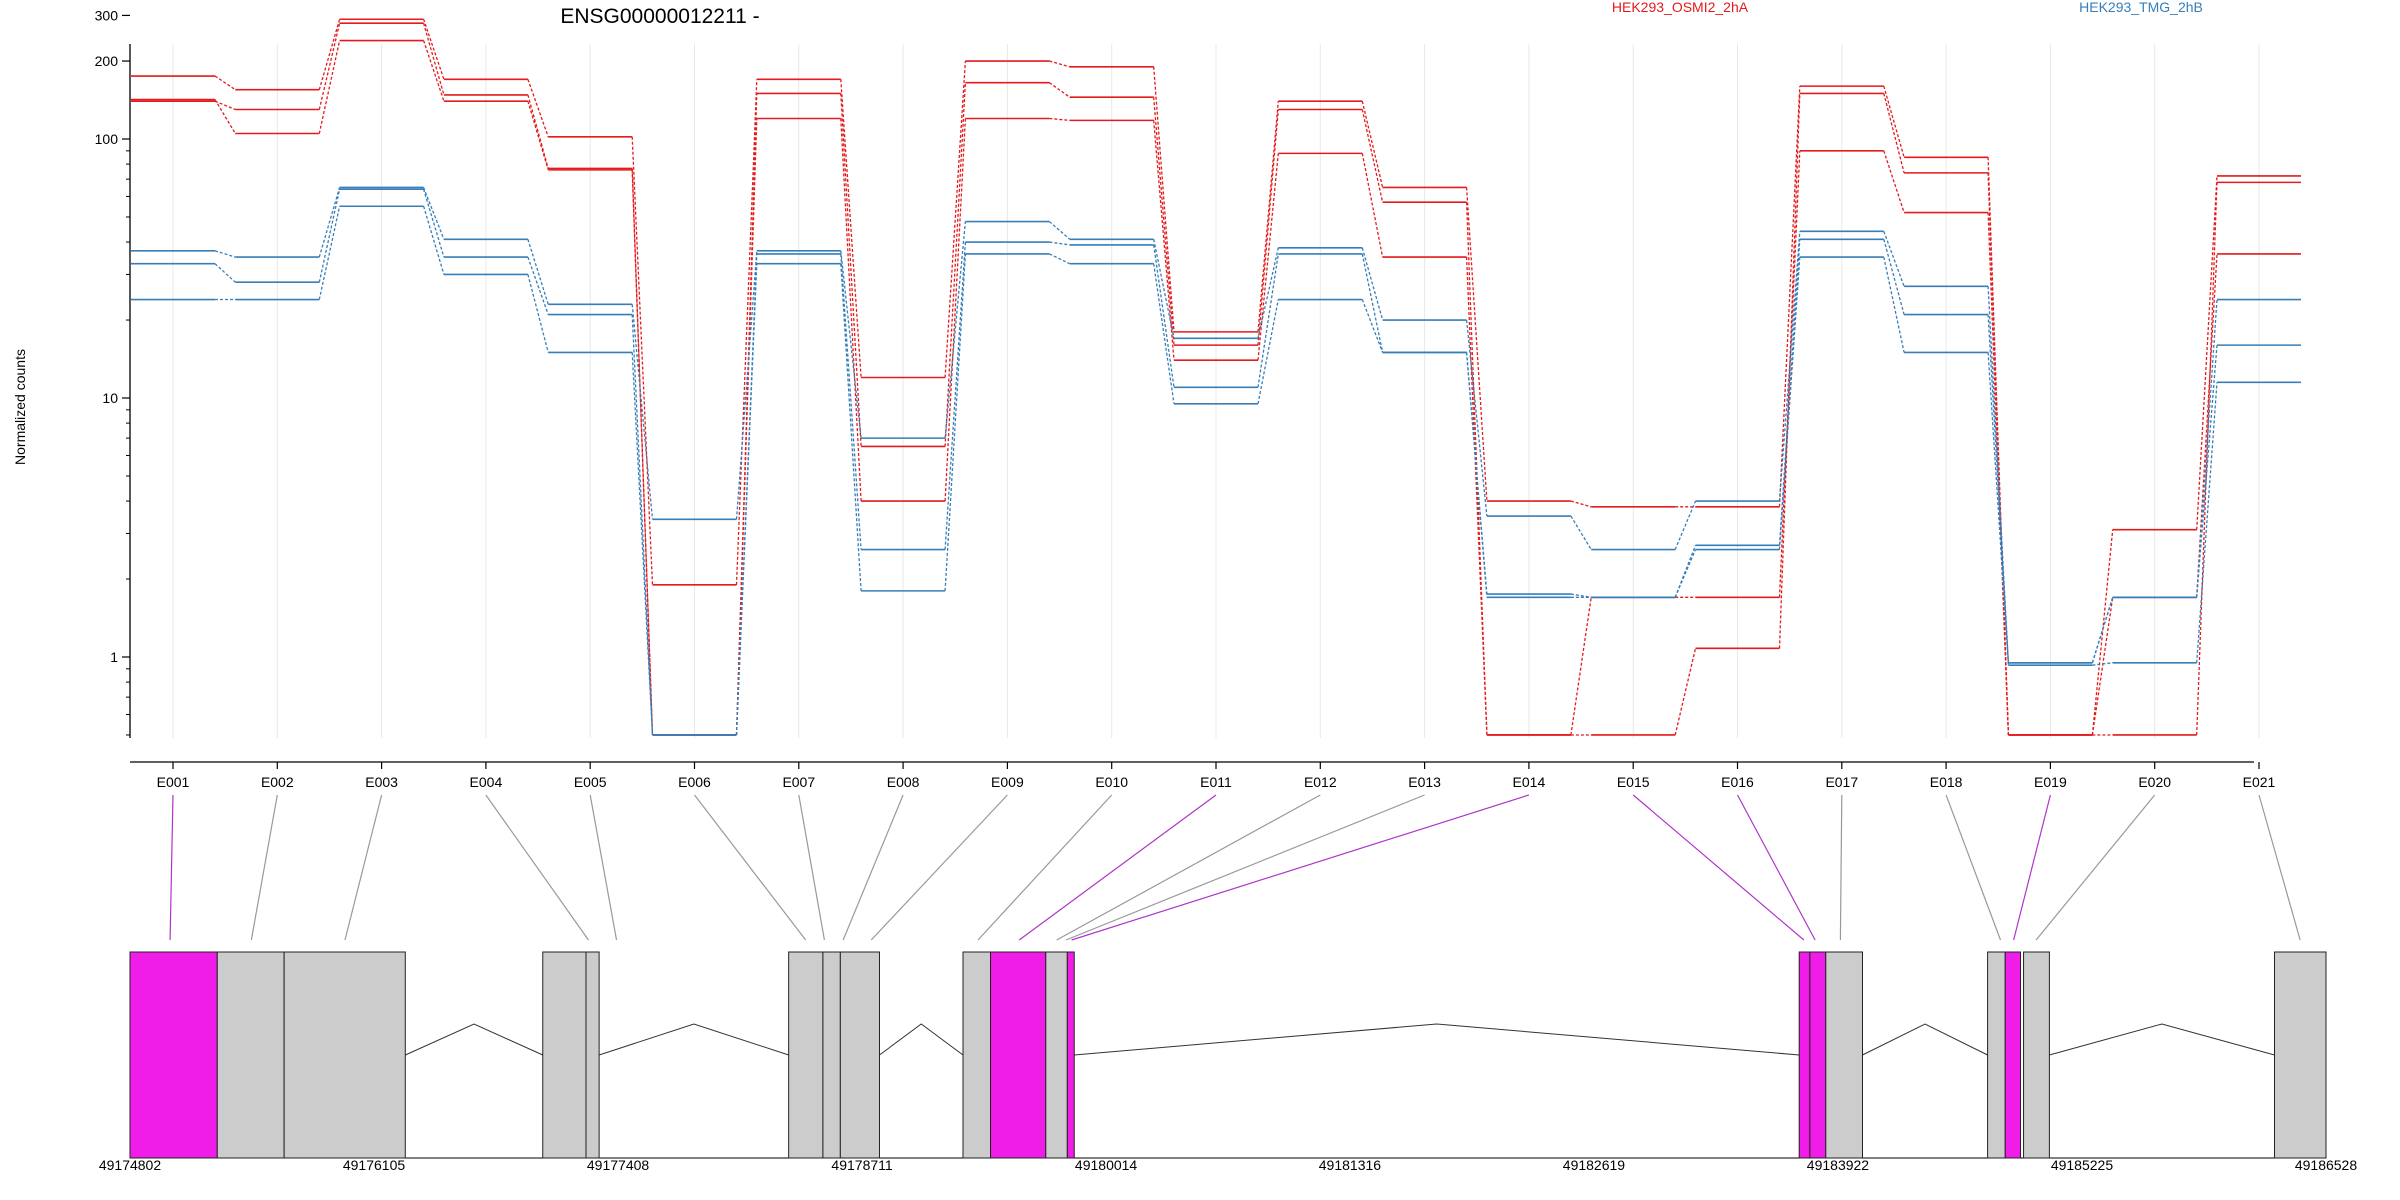  I want to click on legend-entry-tmg: HEK293_TMG_2hB, so click(2141, 7).